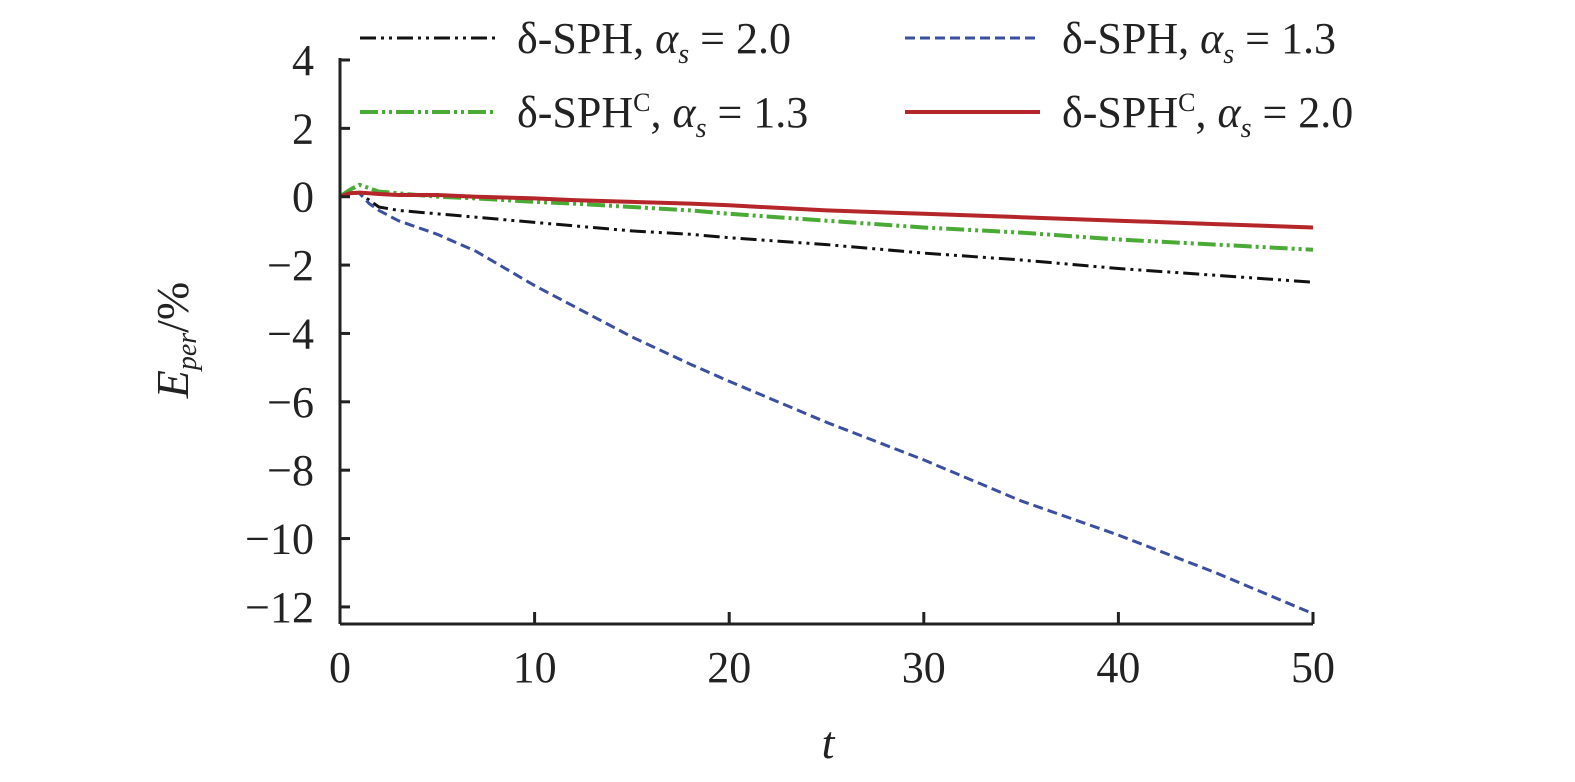 The height and width of the screenshot is (782, 1575). What do you see at coordinates (303, 197) in the screenshot?
I see `y-tick-label: 0` at bounding box center [303, 197].